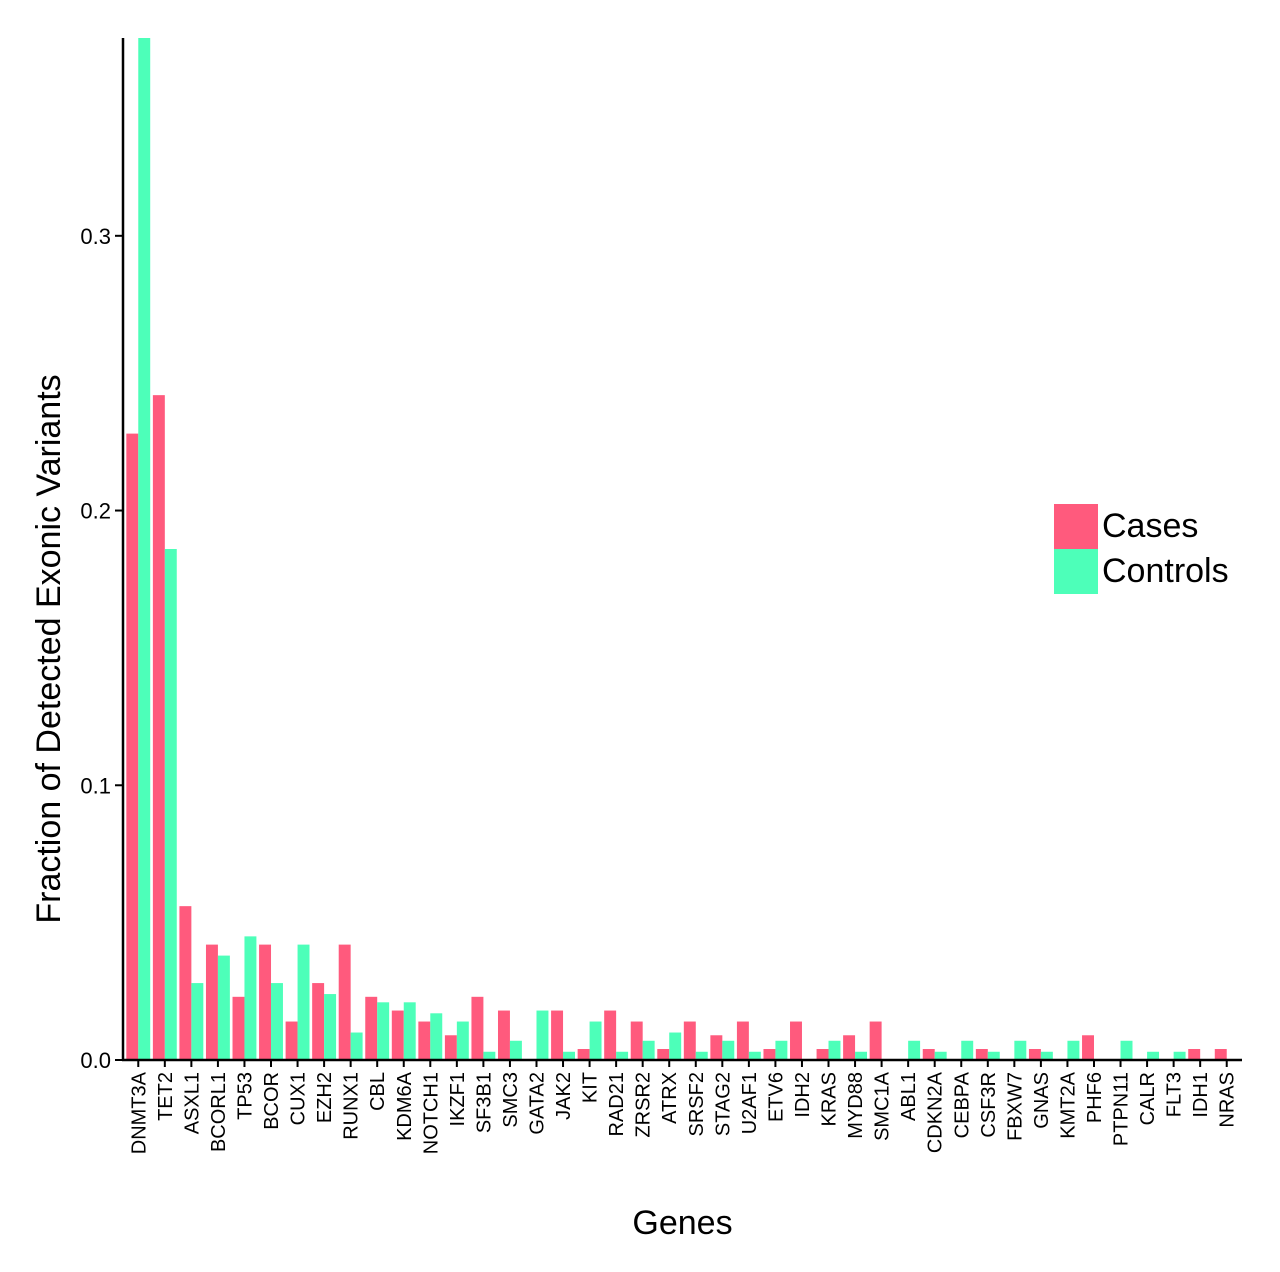 This screenshot has height=1272, width=1280. What do you see at coordinates (940, 1055) in the screenshot?
I see `bar-controls-cdkn2a` at bounding box center [940, 1055].